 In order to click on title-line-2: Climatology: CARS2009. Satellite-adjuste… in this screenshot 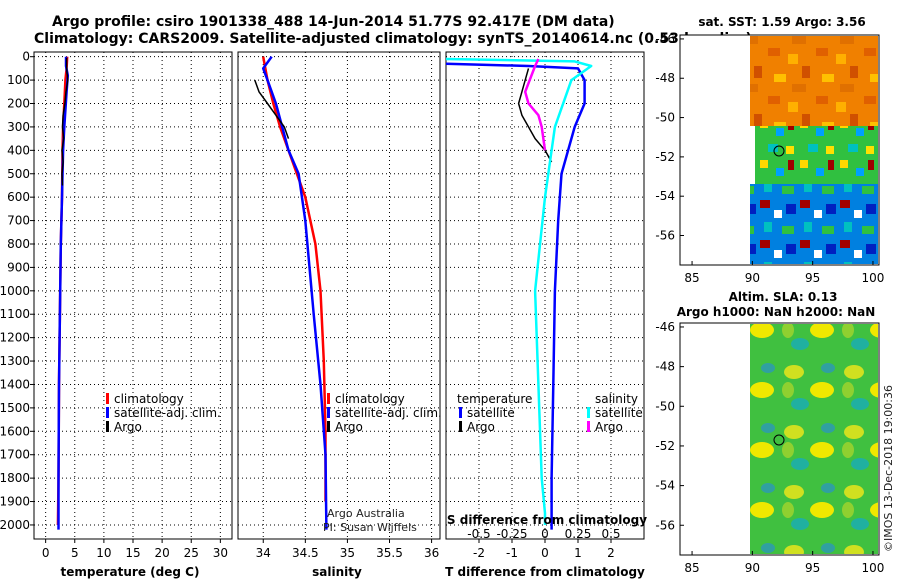, I will do `click(393, 39)`.